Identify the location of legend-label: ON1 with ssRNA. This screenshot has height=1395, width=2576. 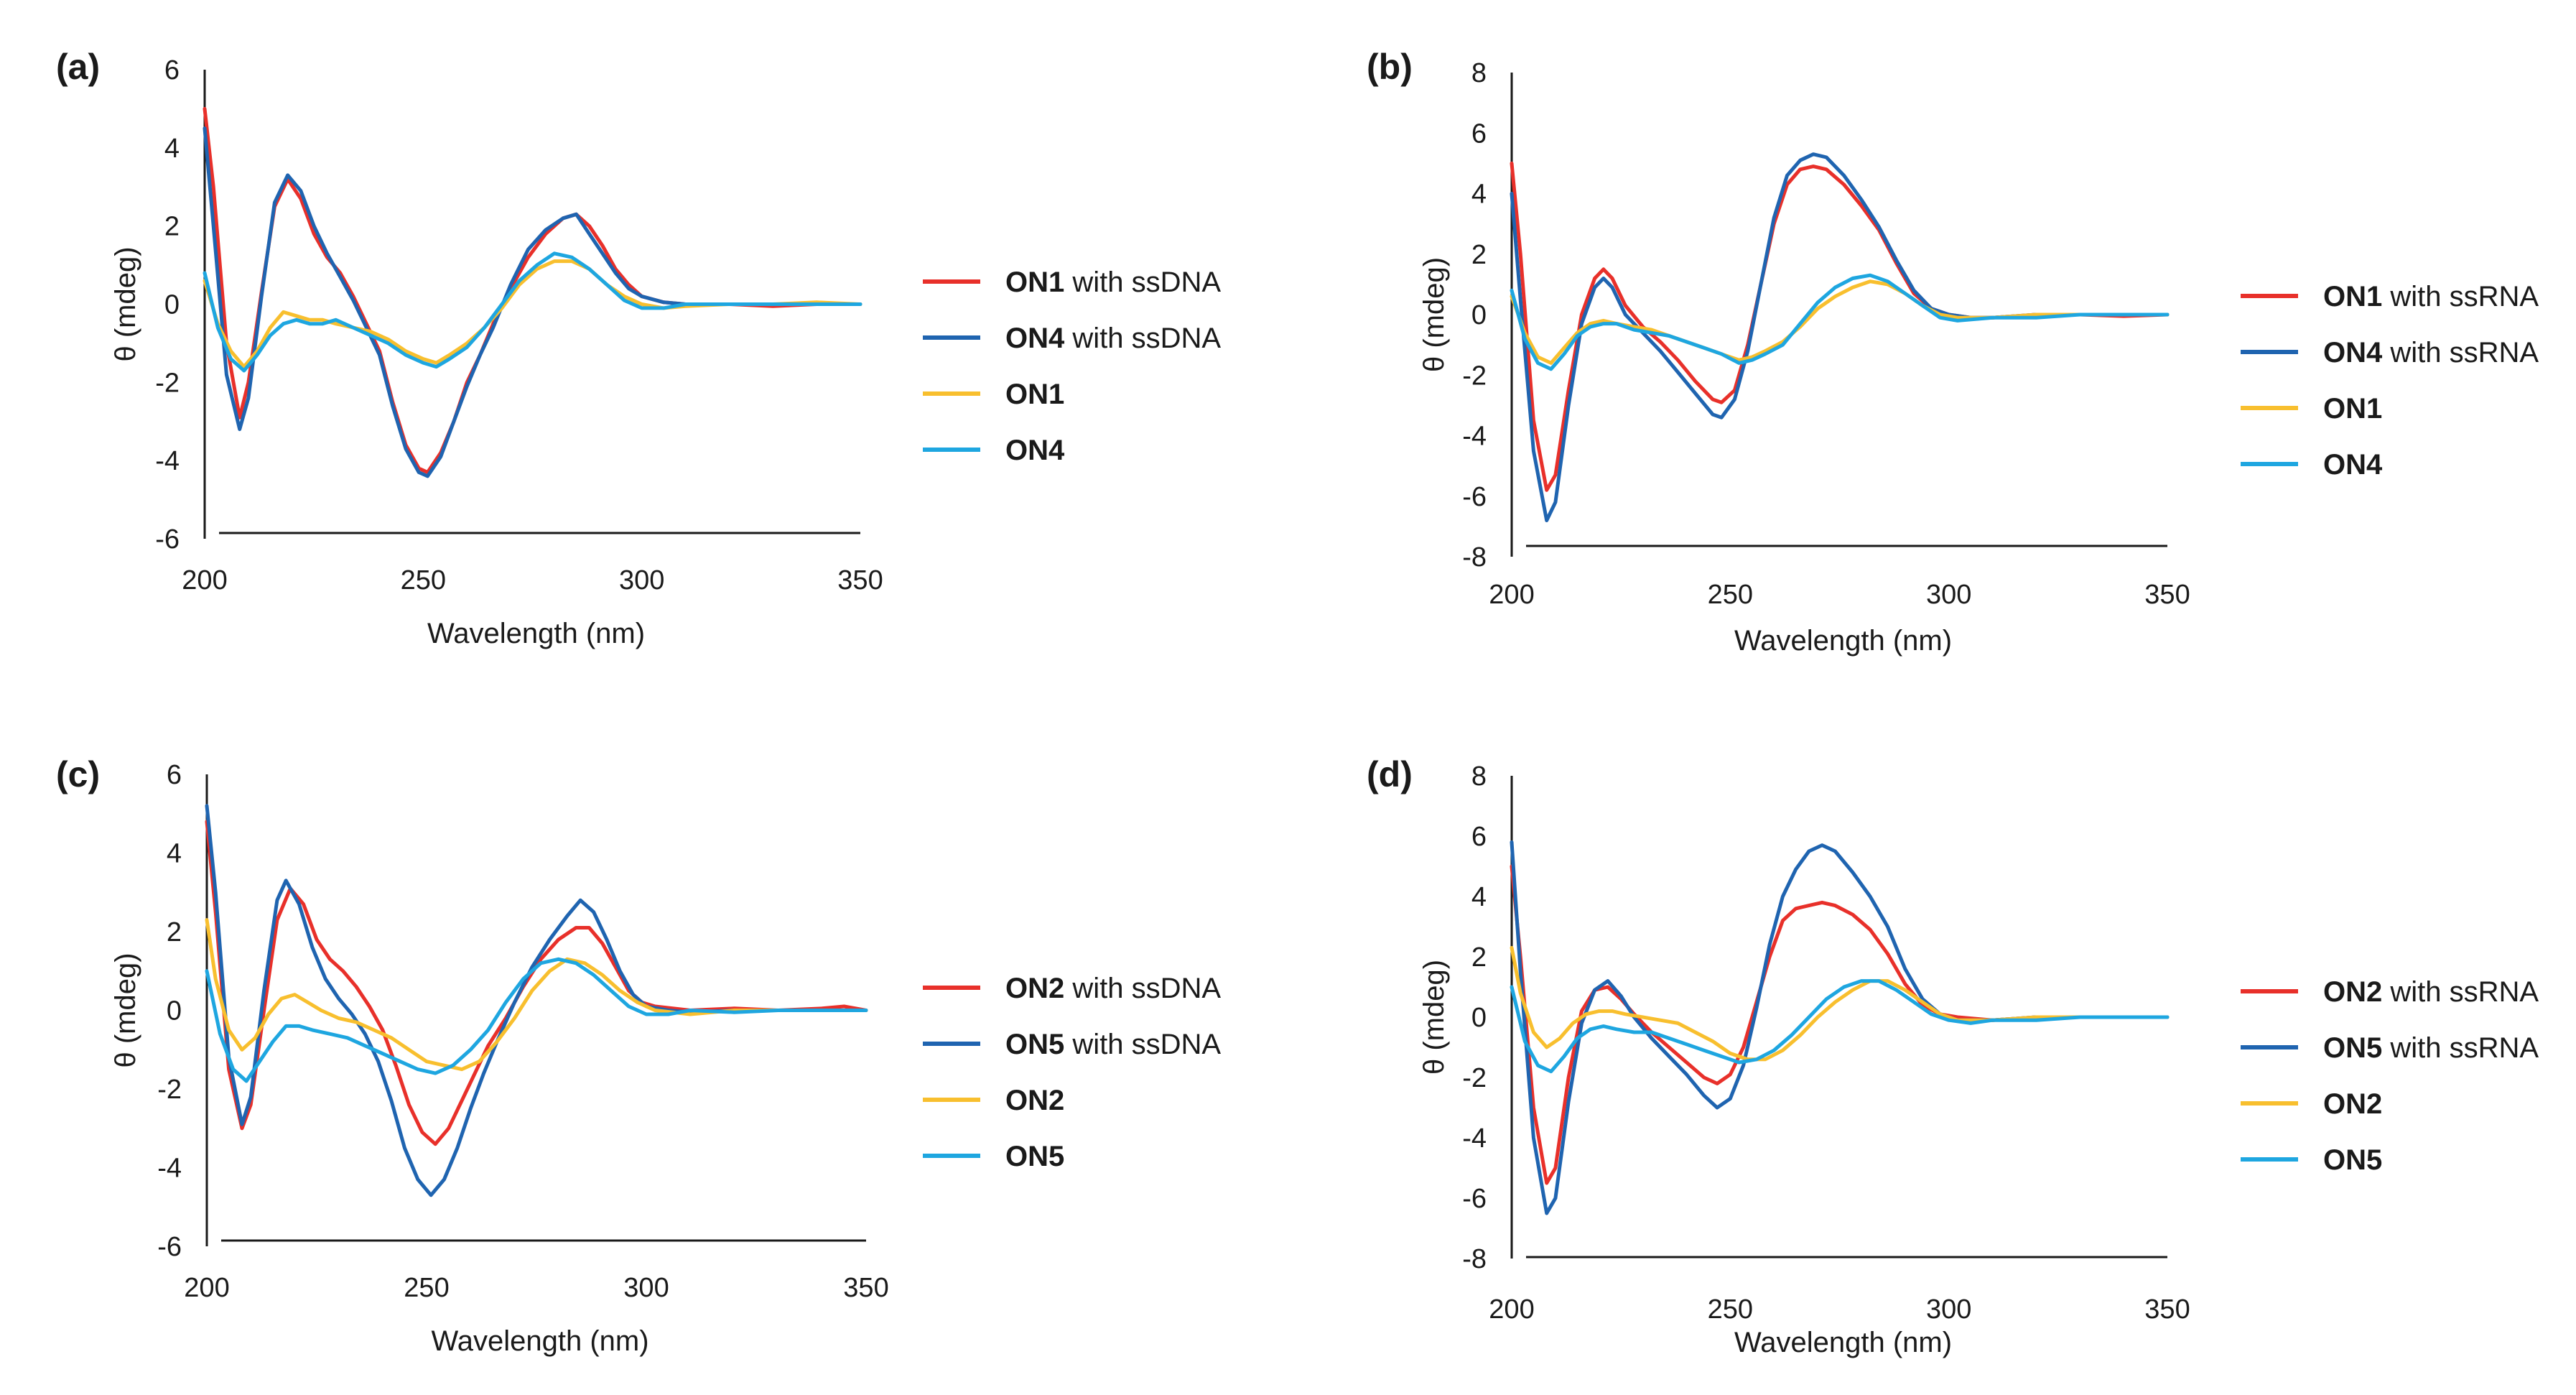
(2431, 296).